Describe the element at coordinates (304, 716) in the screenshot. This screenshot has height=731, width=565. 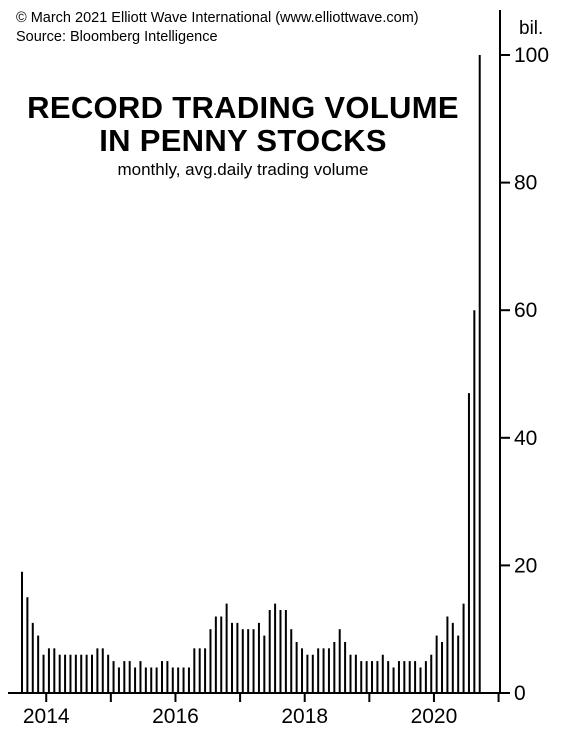
I see `x-tick-label: 2018` at that location.